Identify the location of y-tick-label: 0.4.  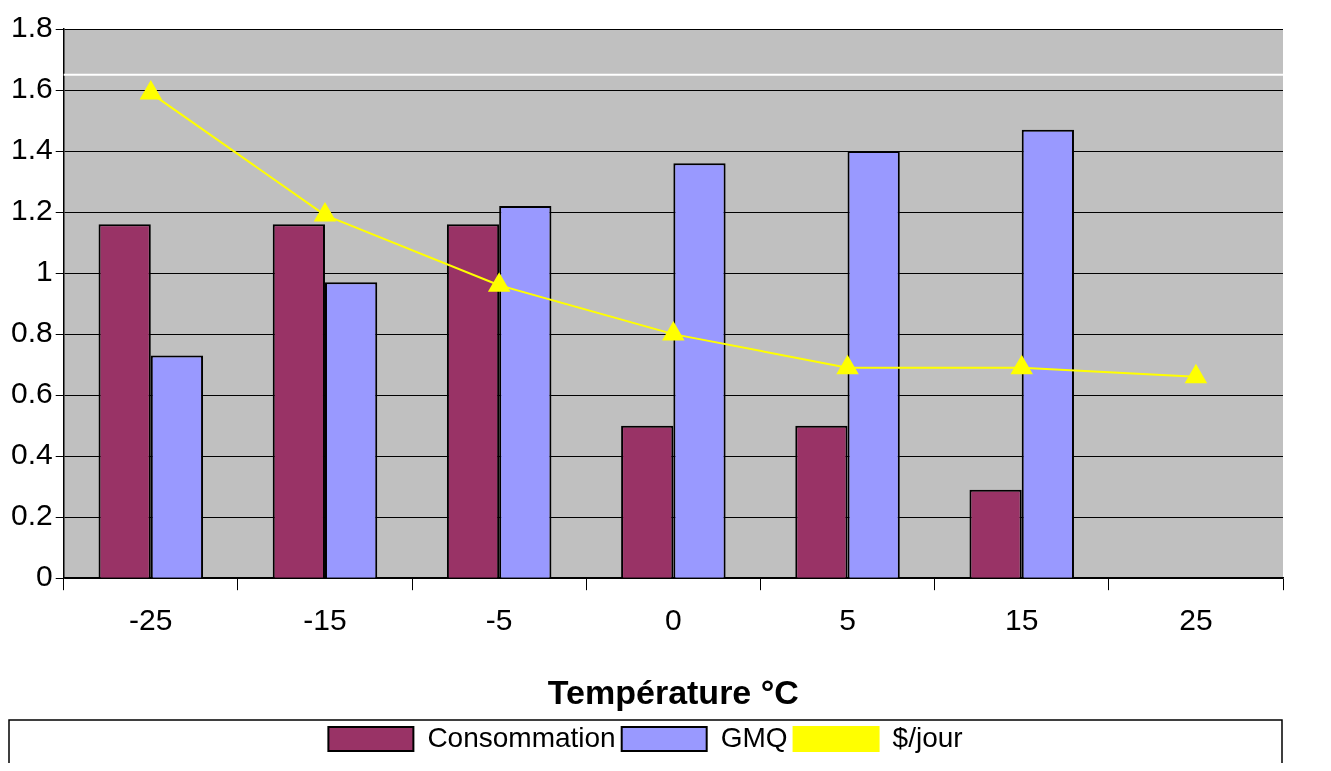
(31, 454).